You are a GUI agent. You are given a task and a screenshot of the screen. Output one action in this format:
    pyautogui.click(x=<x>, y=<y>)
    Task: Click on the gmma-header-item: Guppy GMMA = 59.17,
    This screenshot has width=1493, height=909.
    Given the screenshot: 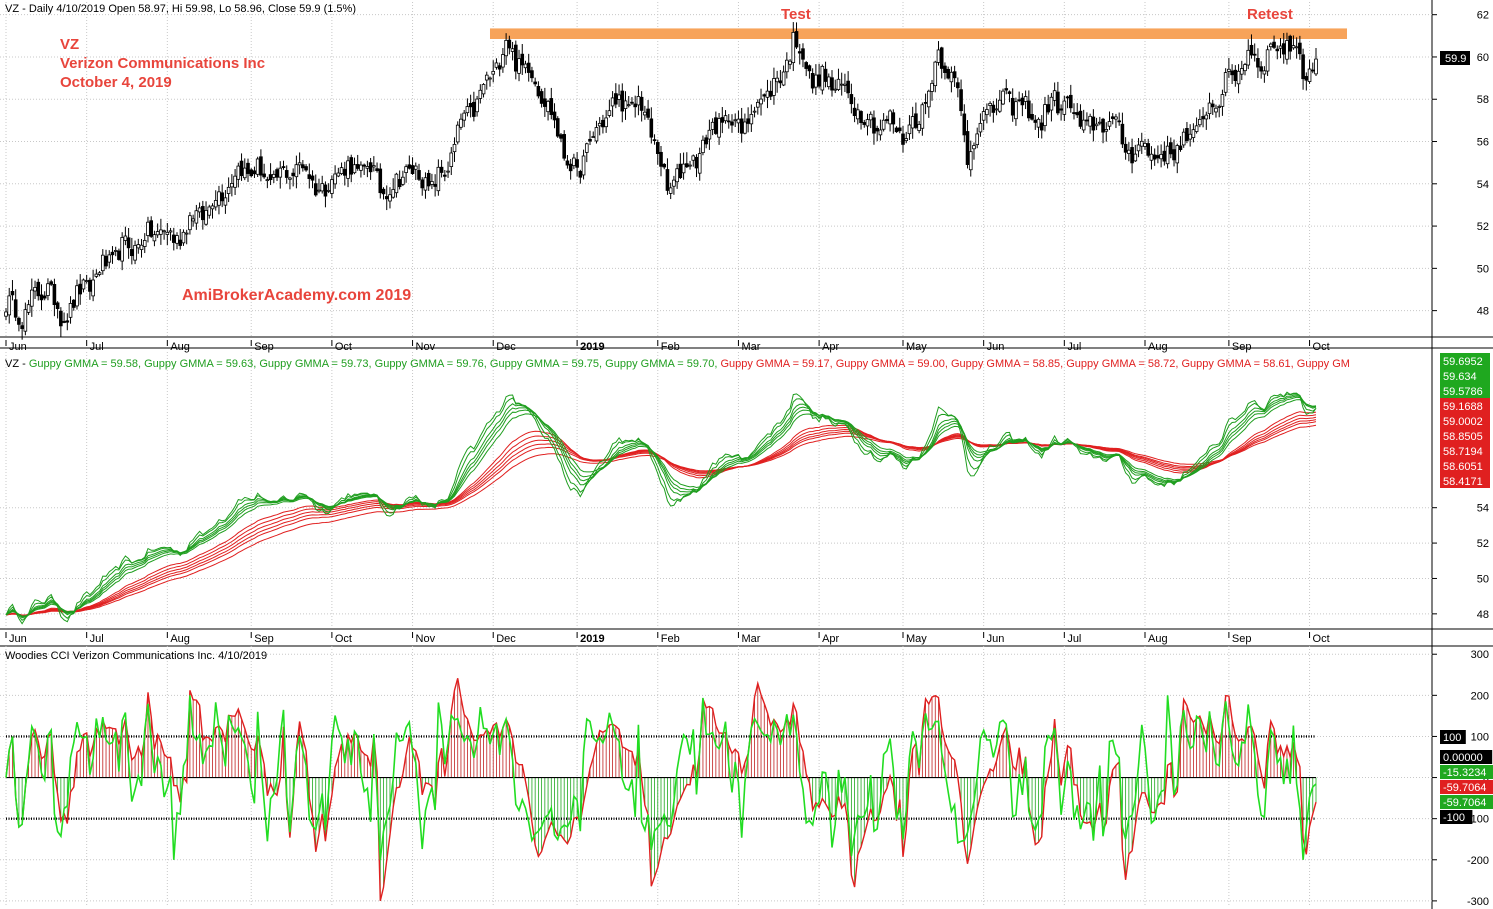 What is the action you would take?
    pyautogui.click(x=777, y=364)
    